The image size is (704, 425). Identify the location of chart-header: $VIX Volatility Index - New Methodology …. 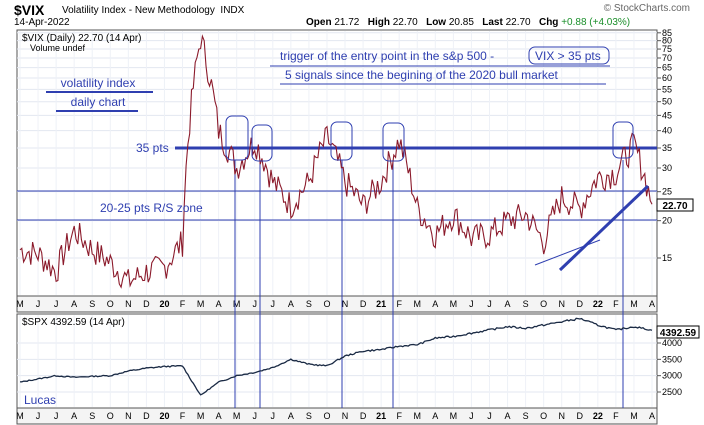
(352, 14).